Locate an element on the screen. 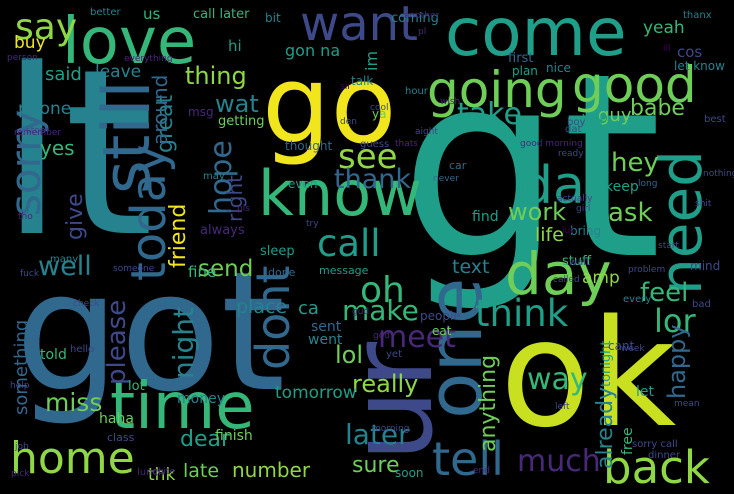 The height and width of the screenshot is (494, 734). word-call-later: call later is located at coordinates (221, 14).